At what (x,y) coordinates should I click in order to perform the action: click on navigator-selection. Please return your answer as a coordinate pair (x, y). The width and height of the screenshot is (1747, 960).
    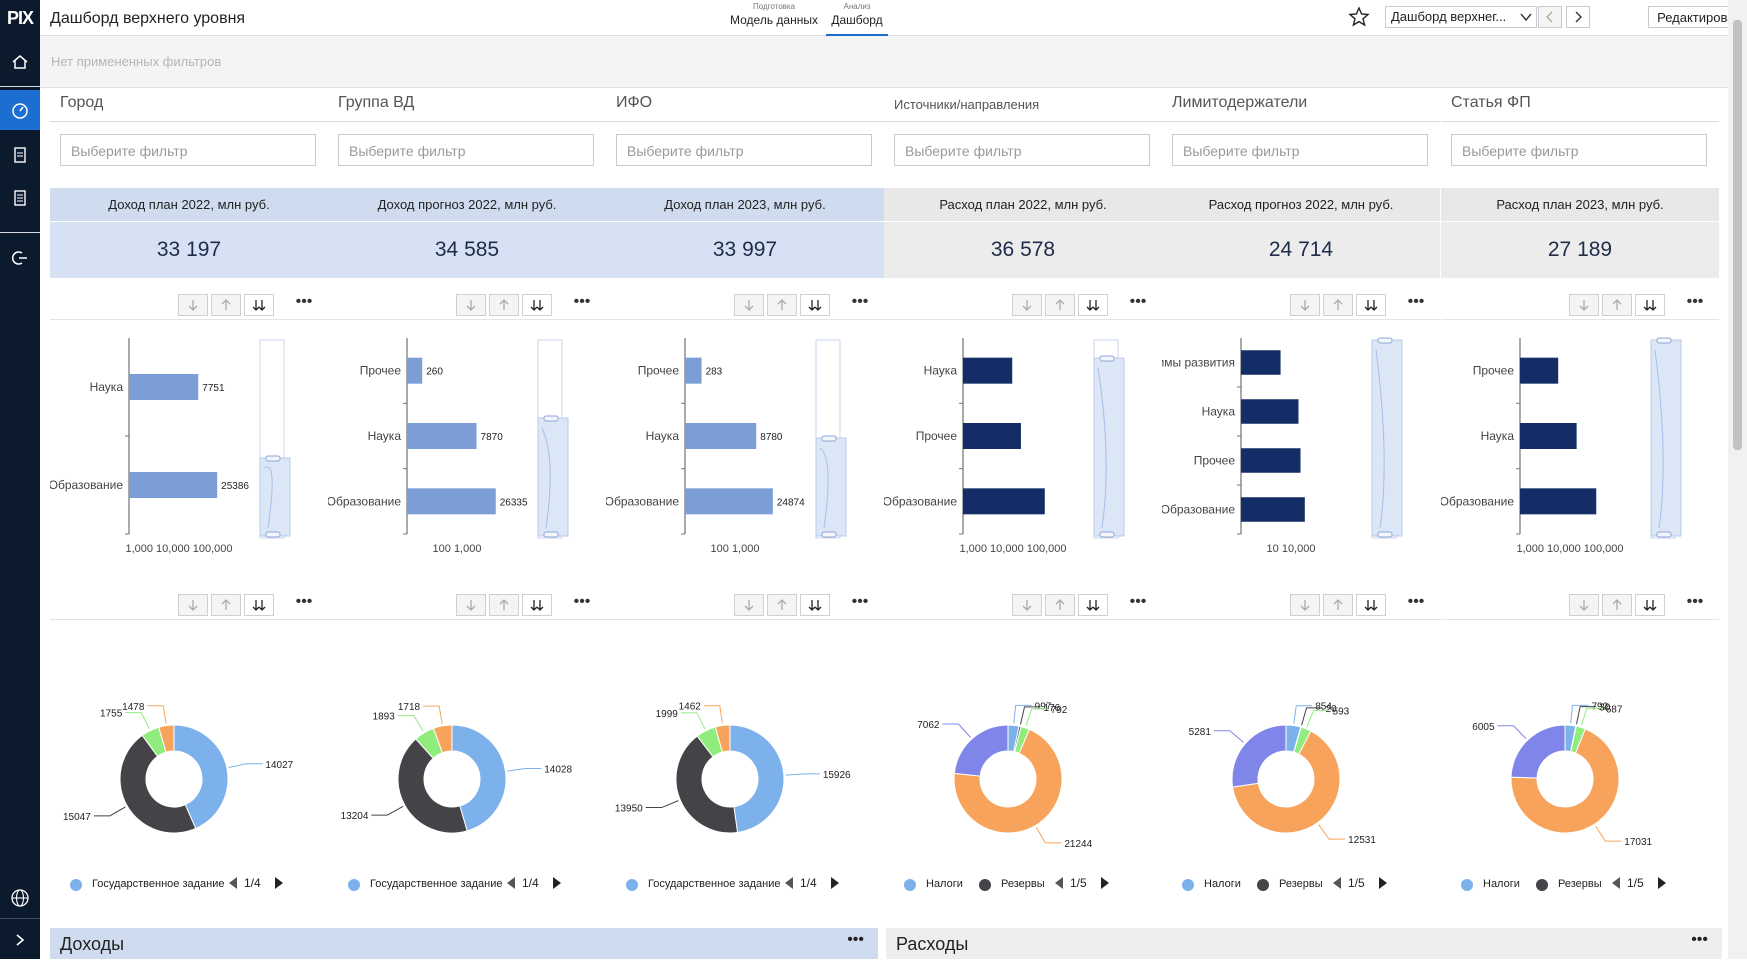
    Looking at the image, I should click on (1387, 438).